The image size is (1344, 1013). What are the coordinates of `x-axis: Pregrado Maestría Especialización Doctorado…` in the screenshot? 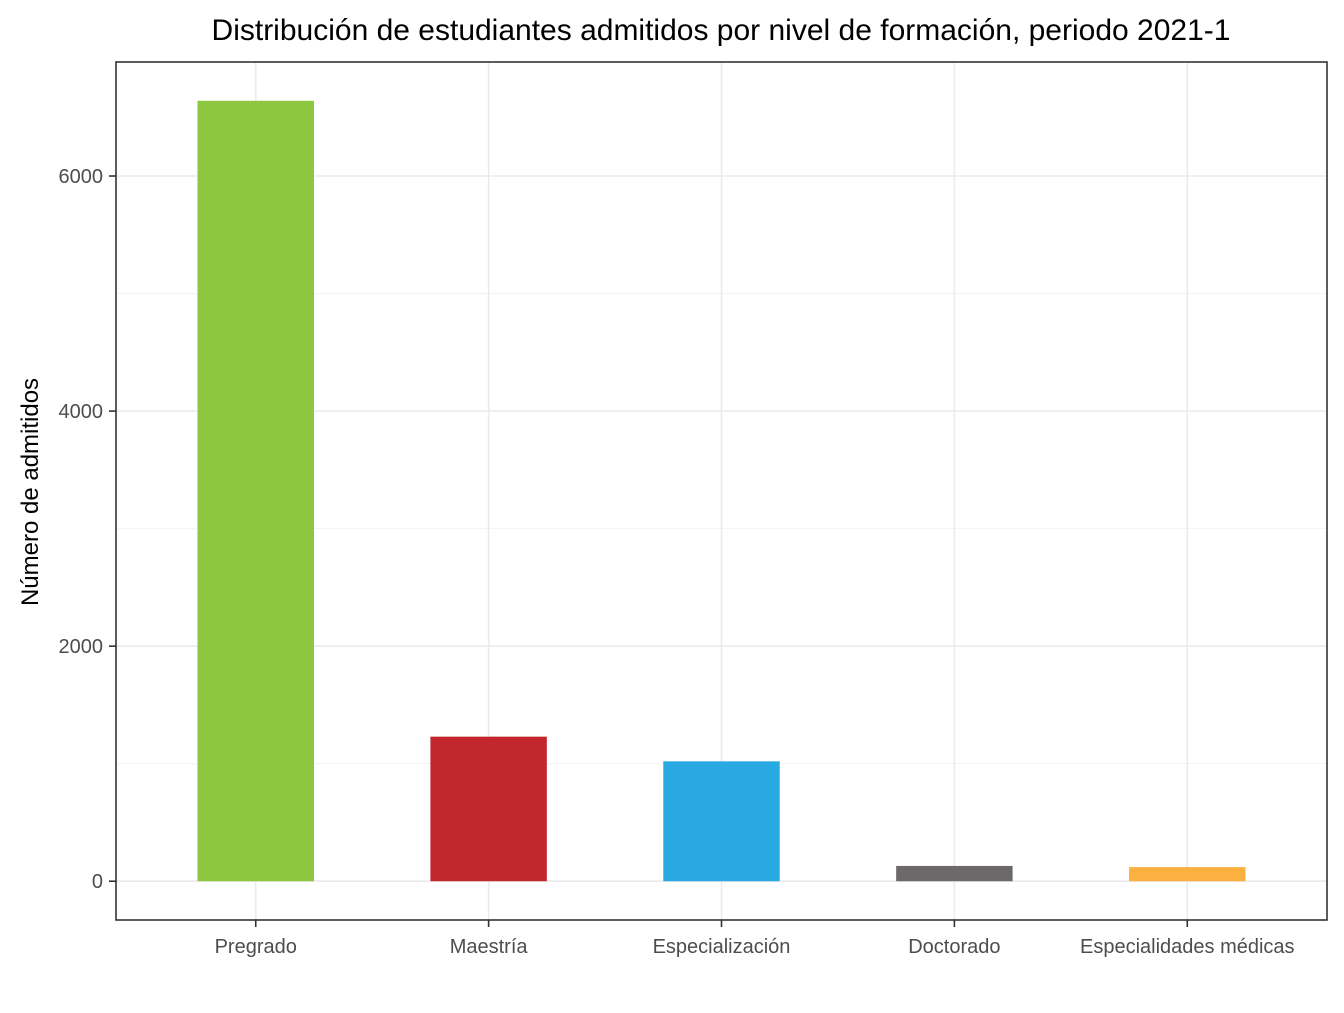 It's located at (755, 939).